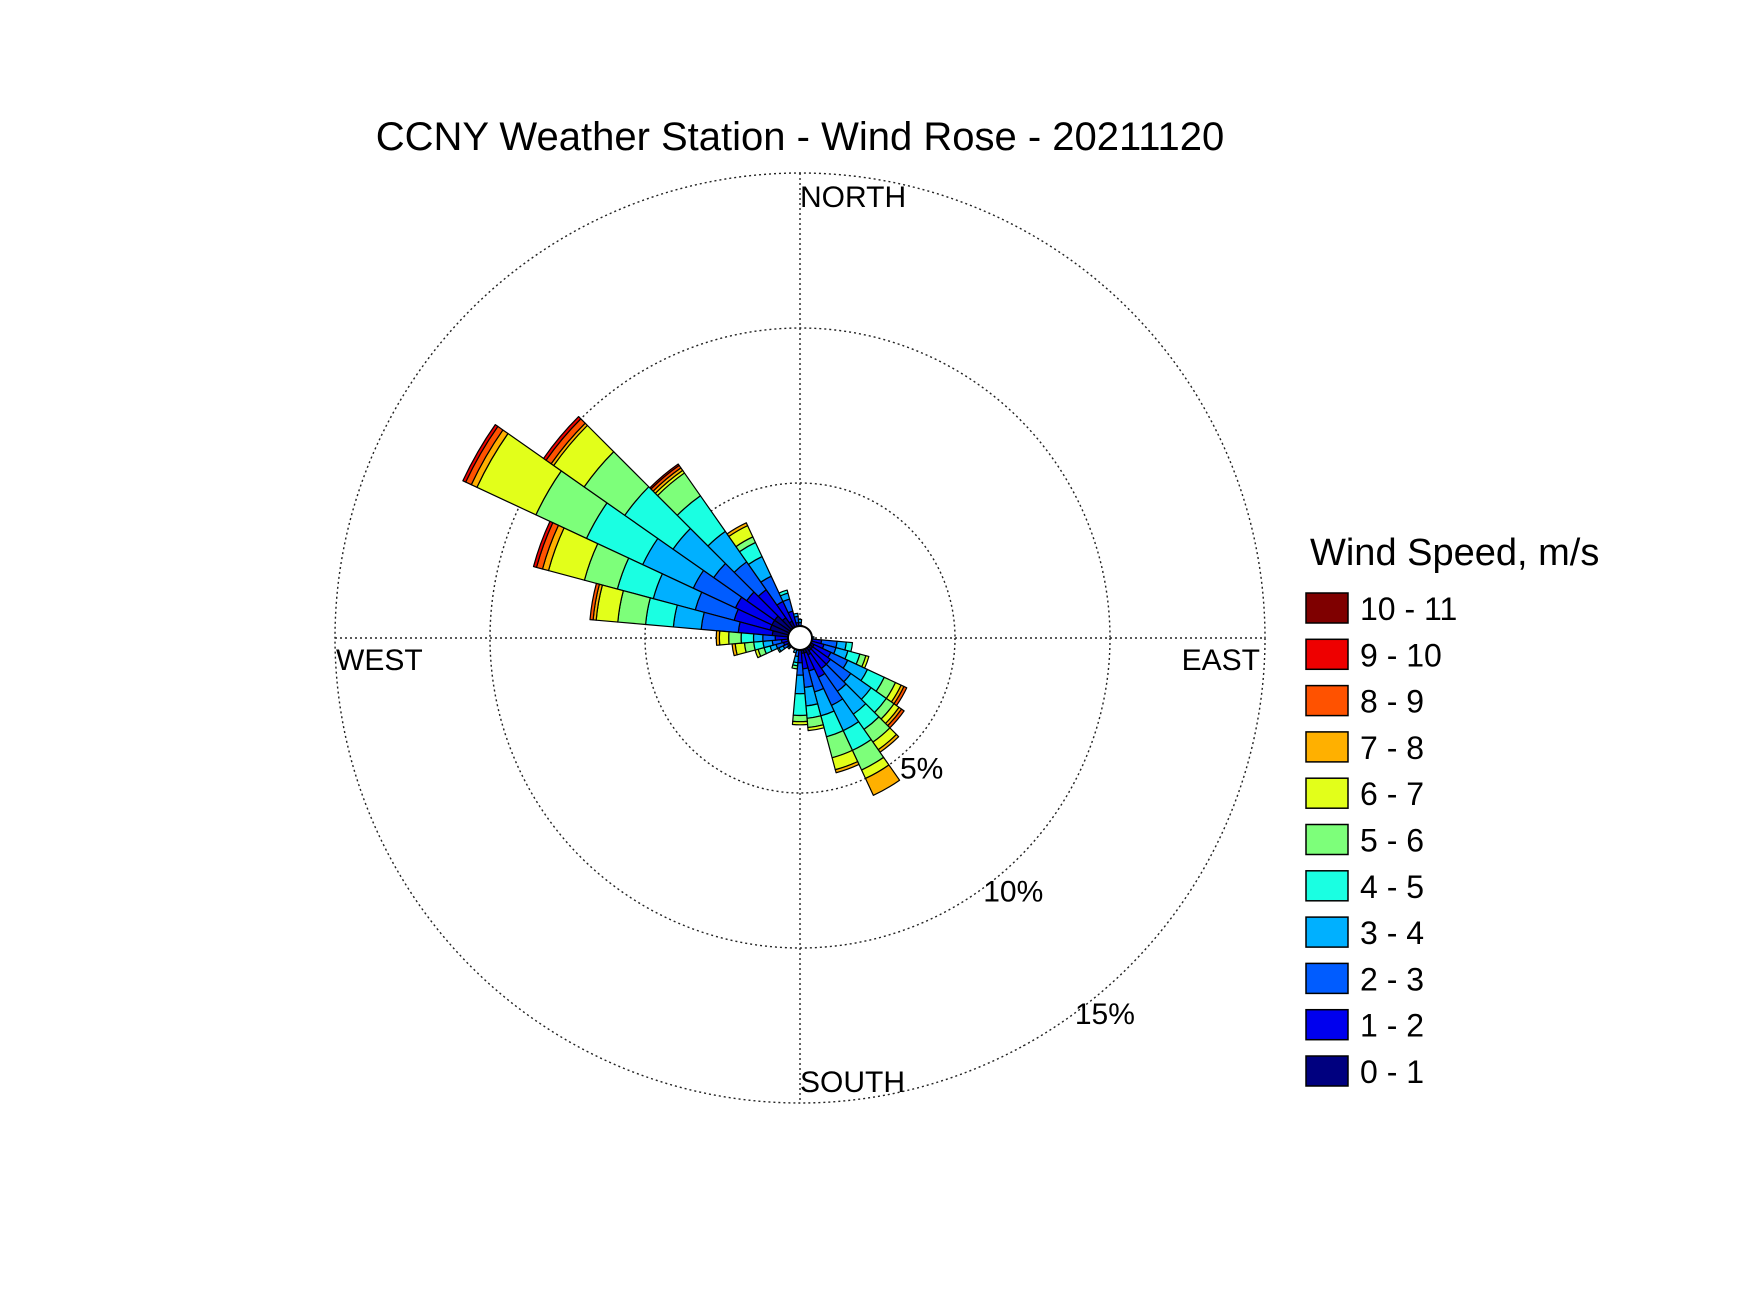 This screenshot has height=1313, width=1750. What do you see at coordinates (852, 1082) in the screenshot?
I see `south-label: SOUTH` at bounding box center [852, 1082].